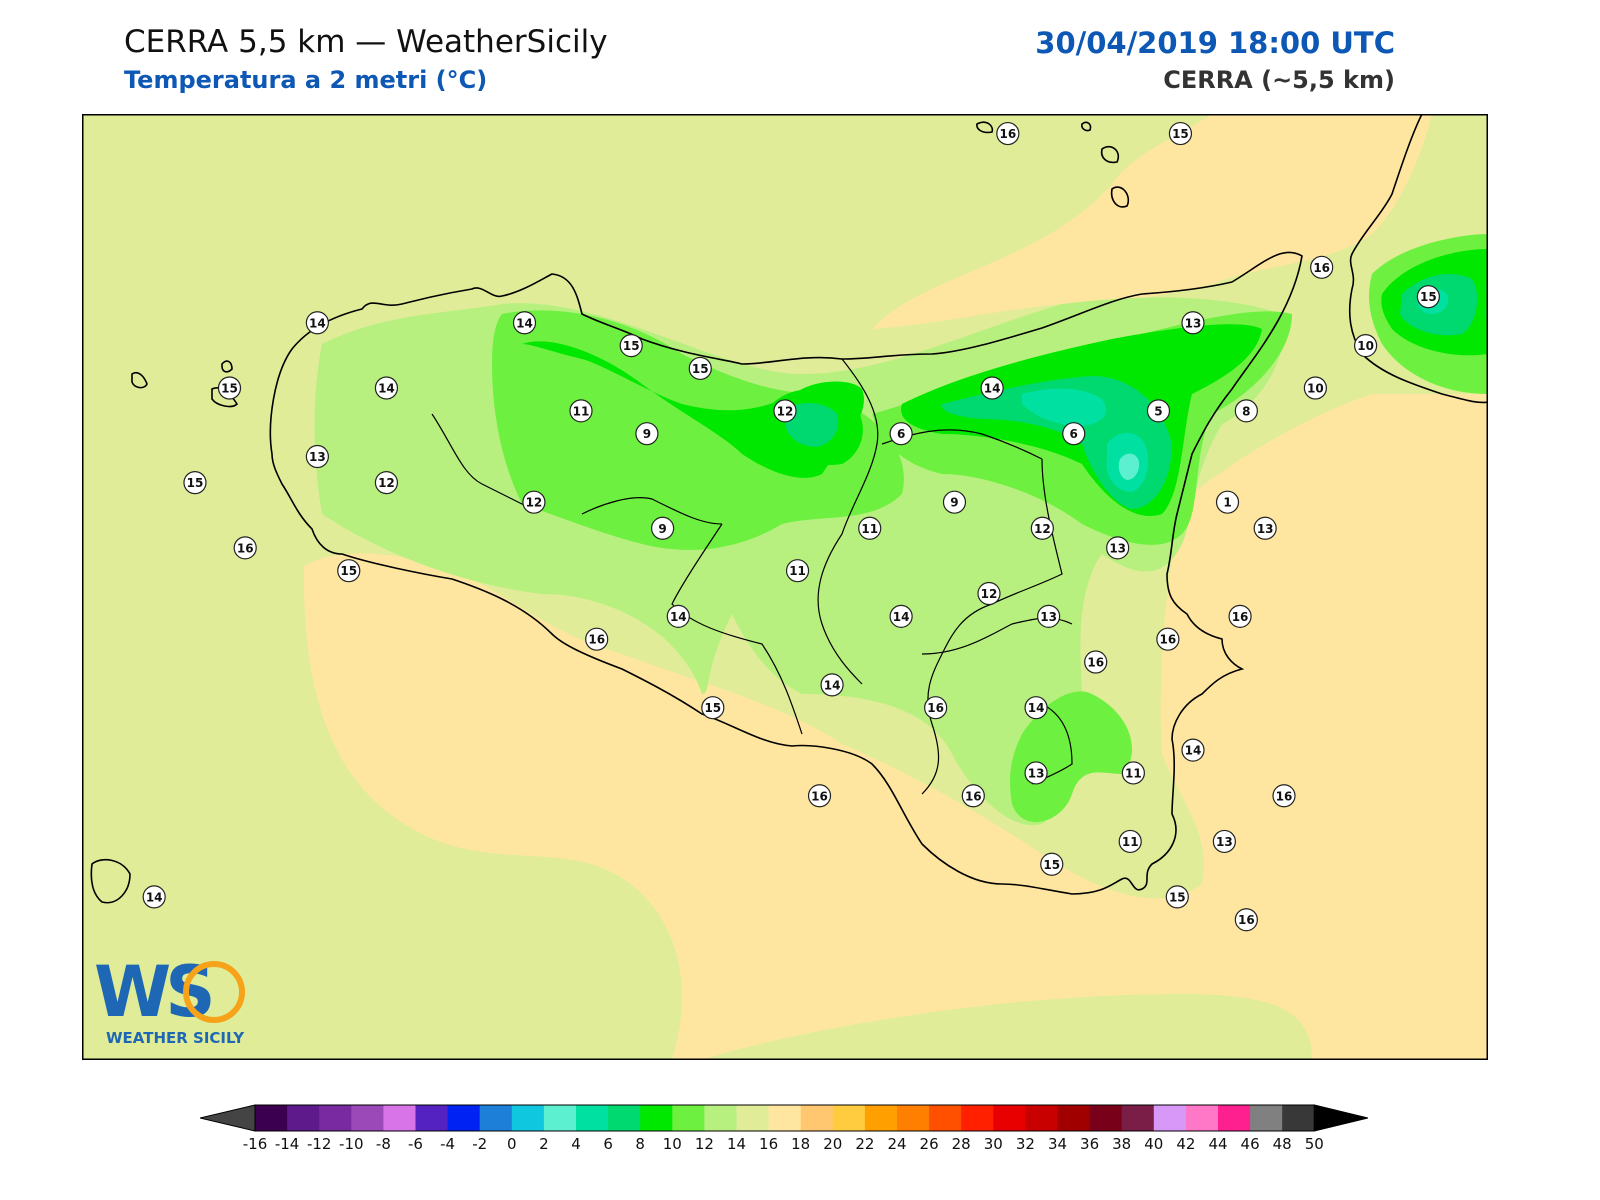 The height and width of the screenshot is (1200, 1600). What do you see at coordinates (769, 1144) in the screenshot?
I see `colorbar-tick-label: 16` at bounding box center [769, 1144].